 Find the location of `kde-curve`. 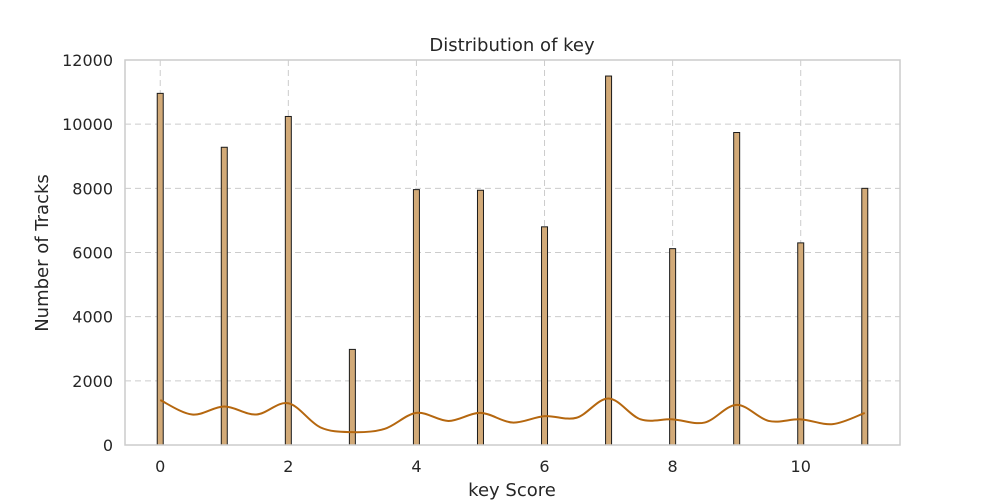

kde-curve is located at coordinates (512, 415).